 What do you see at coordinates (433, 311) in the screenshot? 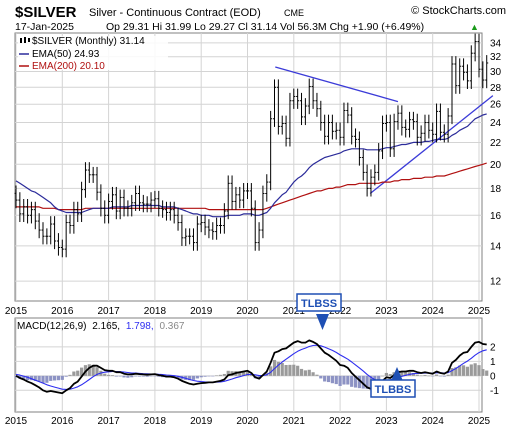
I see `price-x-tick-label: 2024` at bounding box center [433, 311].